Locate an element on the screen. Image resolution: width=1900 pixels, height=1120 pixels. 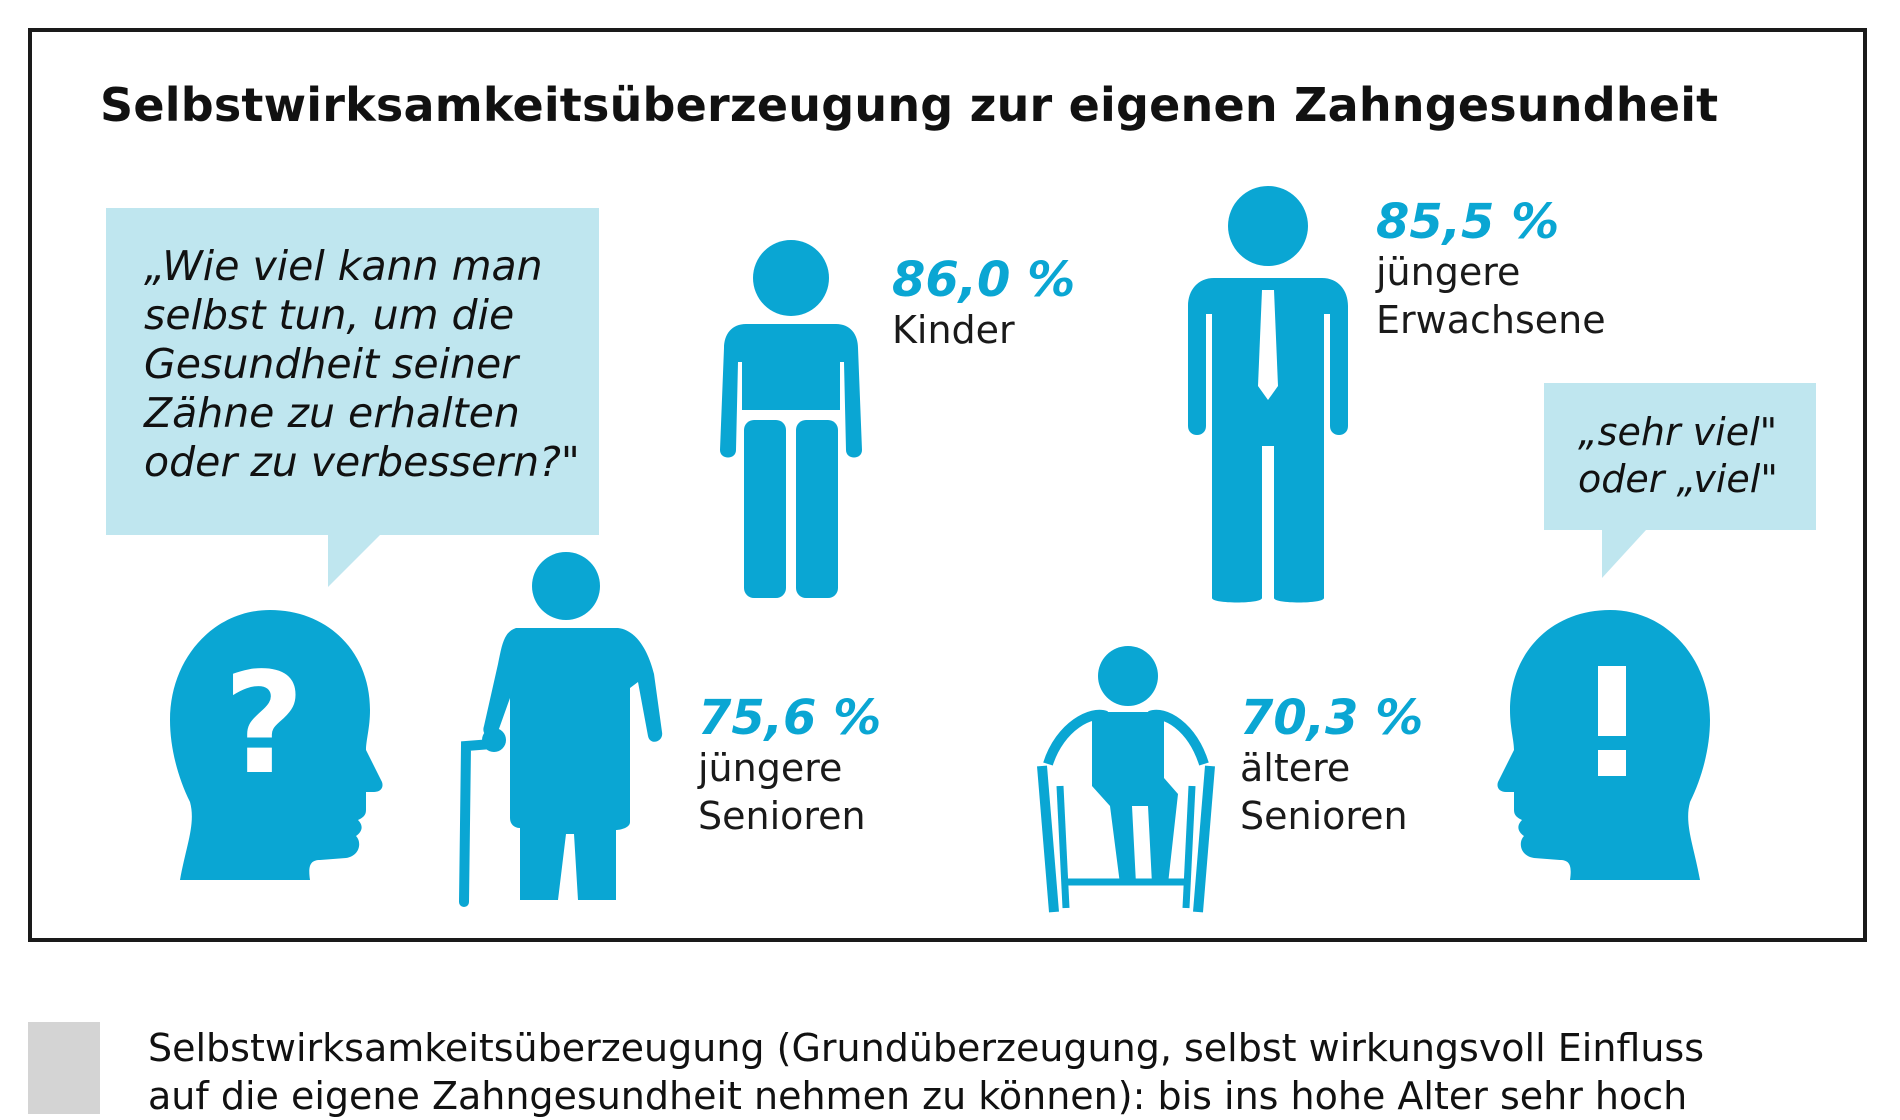
child-icon is located at coordinates (791, 419).